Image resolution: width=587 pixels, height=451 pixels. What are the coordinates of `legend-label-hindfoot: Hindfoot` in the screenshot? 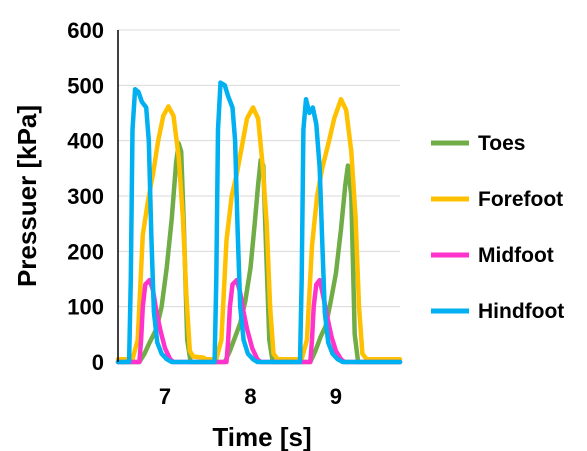 It's located at (521, 311).